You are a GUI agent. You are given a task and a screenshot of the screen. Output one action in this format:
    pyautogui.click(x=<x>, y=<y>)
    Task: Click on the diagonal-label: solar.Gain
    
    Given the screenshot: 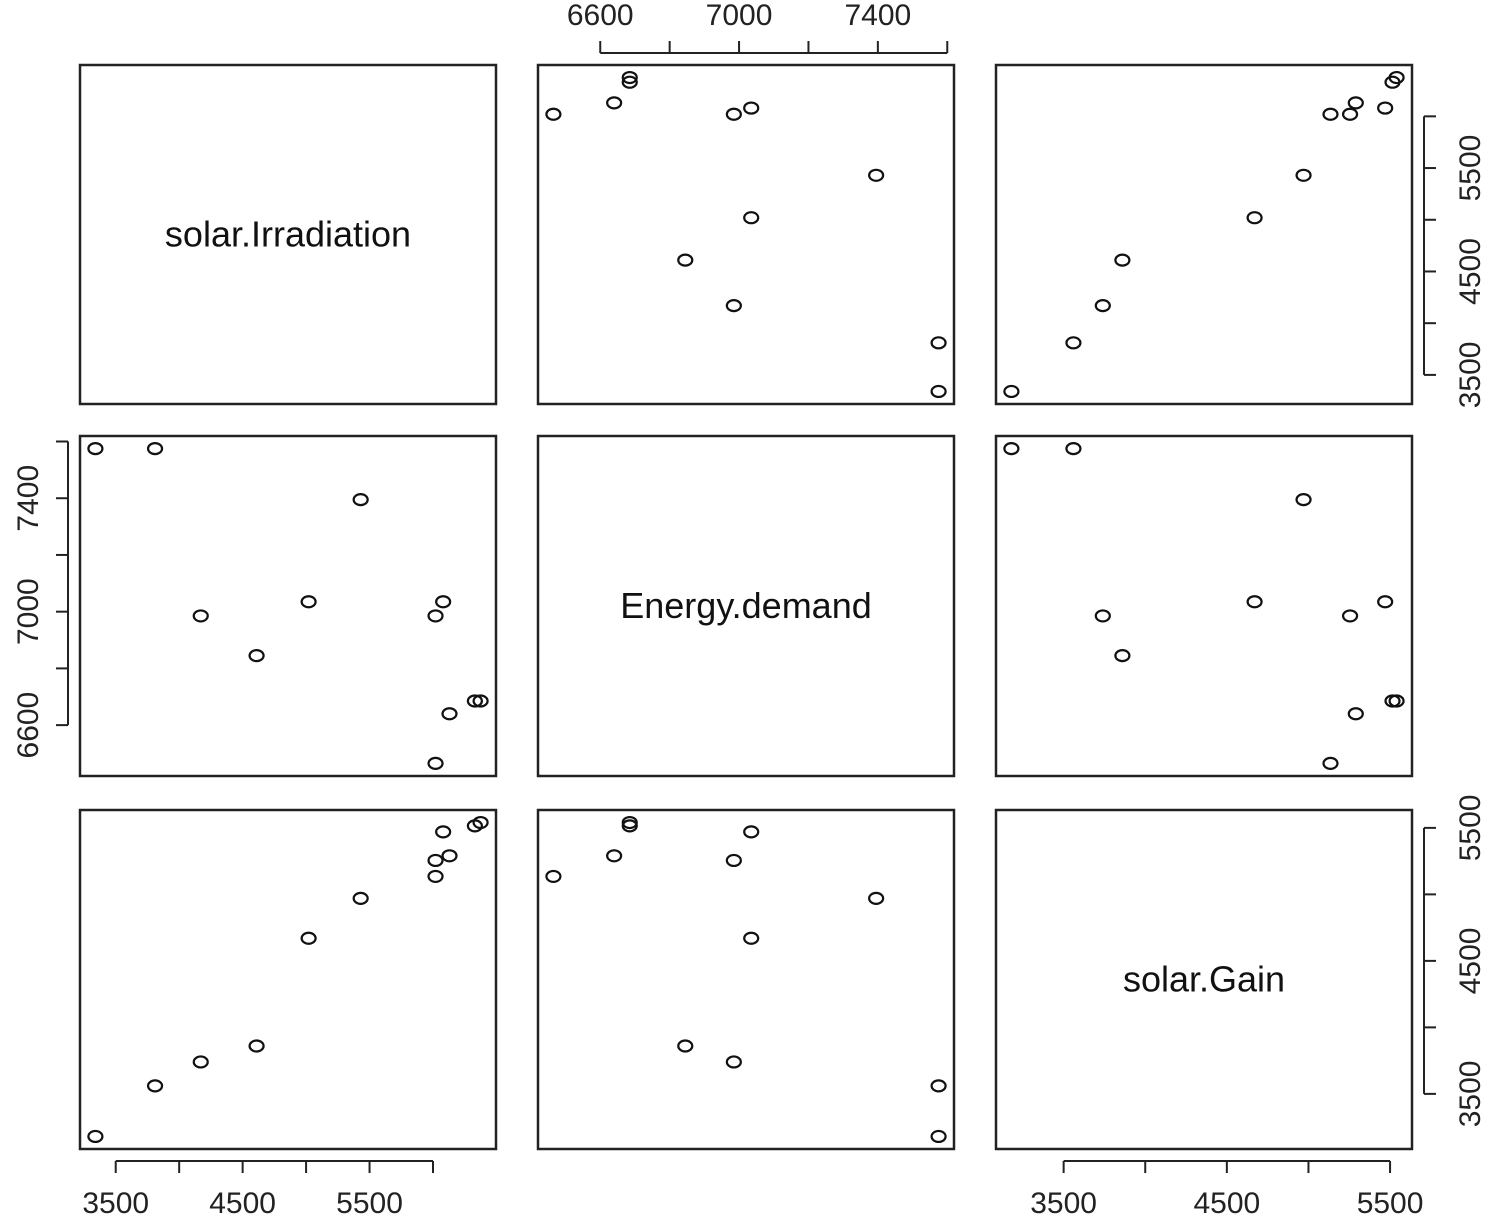 What is the action you would take?
    pyautogui.click(x=1204, y=979)
    